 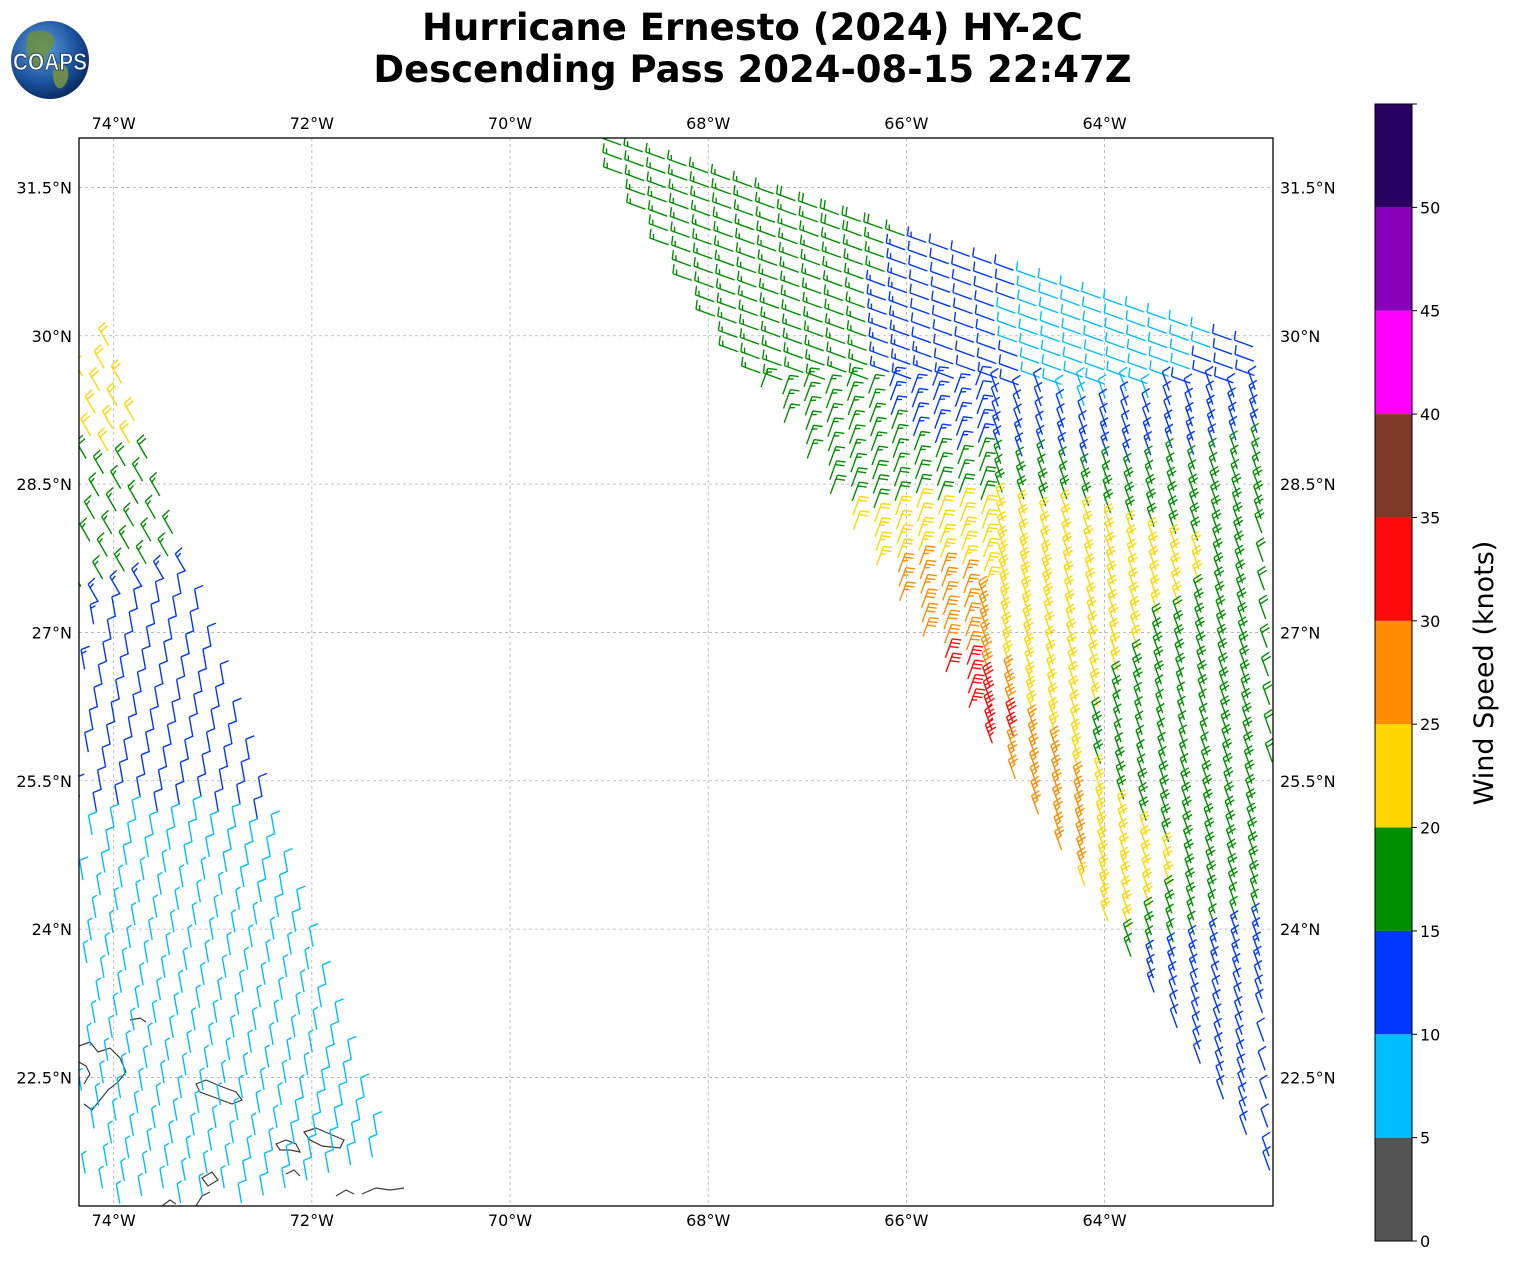 I want to click on lat-label-right: 28.5°N, so click(x=1308, y=484).